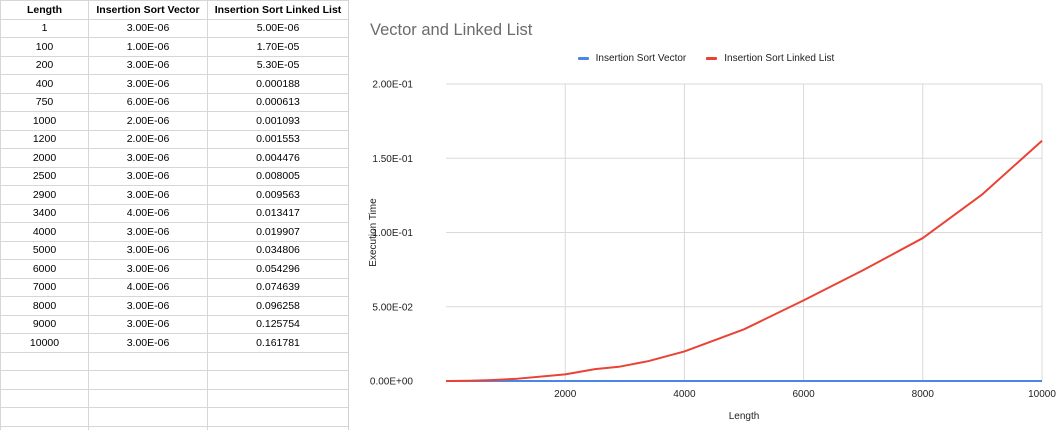 This screenshot has height=430, width=1063. What do you see at coordinates (44, 102) in the screenshot?
I see `cell-length: 750` at bounding box center [44, 102].